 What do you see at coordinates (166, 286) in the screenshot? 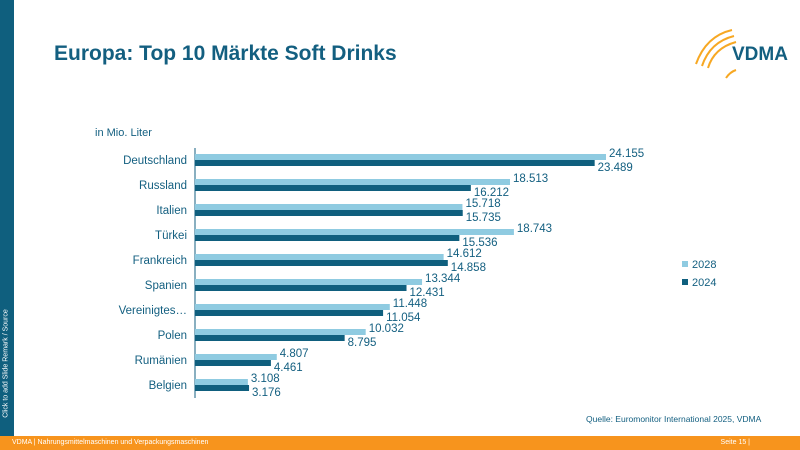
I see `category-label: Spanien` at bounding box center [166, 286].